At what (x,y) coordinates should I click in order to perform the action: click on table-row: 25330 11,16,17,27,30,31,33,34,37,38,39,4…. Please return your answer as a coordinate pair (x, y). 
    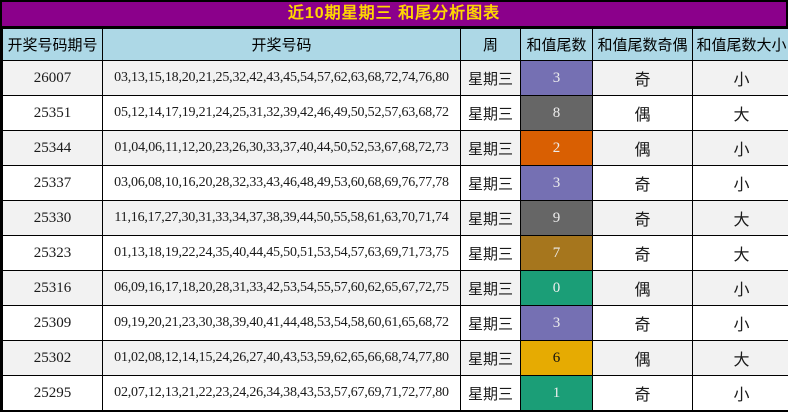
    Looking at the image, I should click on (395, 218).